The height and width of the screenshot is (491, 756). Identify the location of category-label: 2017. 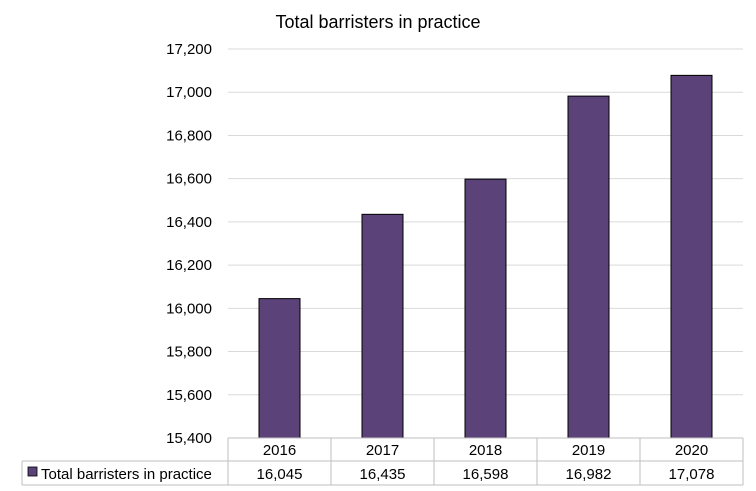
(382, 450).